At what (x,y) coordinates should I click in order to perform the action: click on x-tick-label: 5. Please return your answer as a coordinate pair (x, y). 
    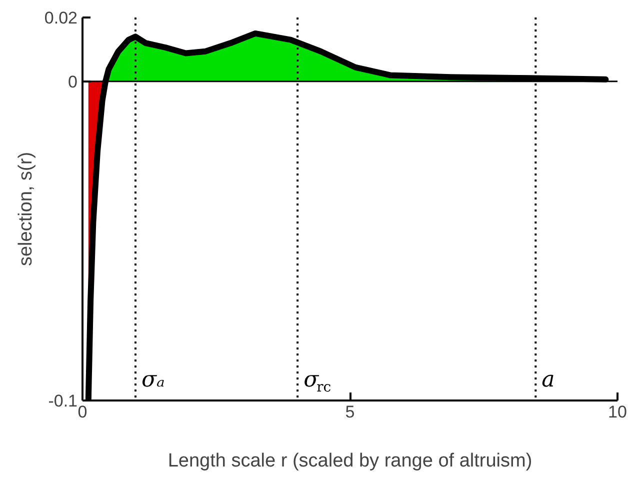
    Looking at the image, I should click on (350, 412).